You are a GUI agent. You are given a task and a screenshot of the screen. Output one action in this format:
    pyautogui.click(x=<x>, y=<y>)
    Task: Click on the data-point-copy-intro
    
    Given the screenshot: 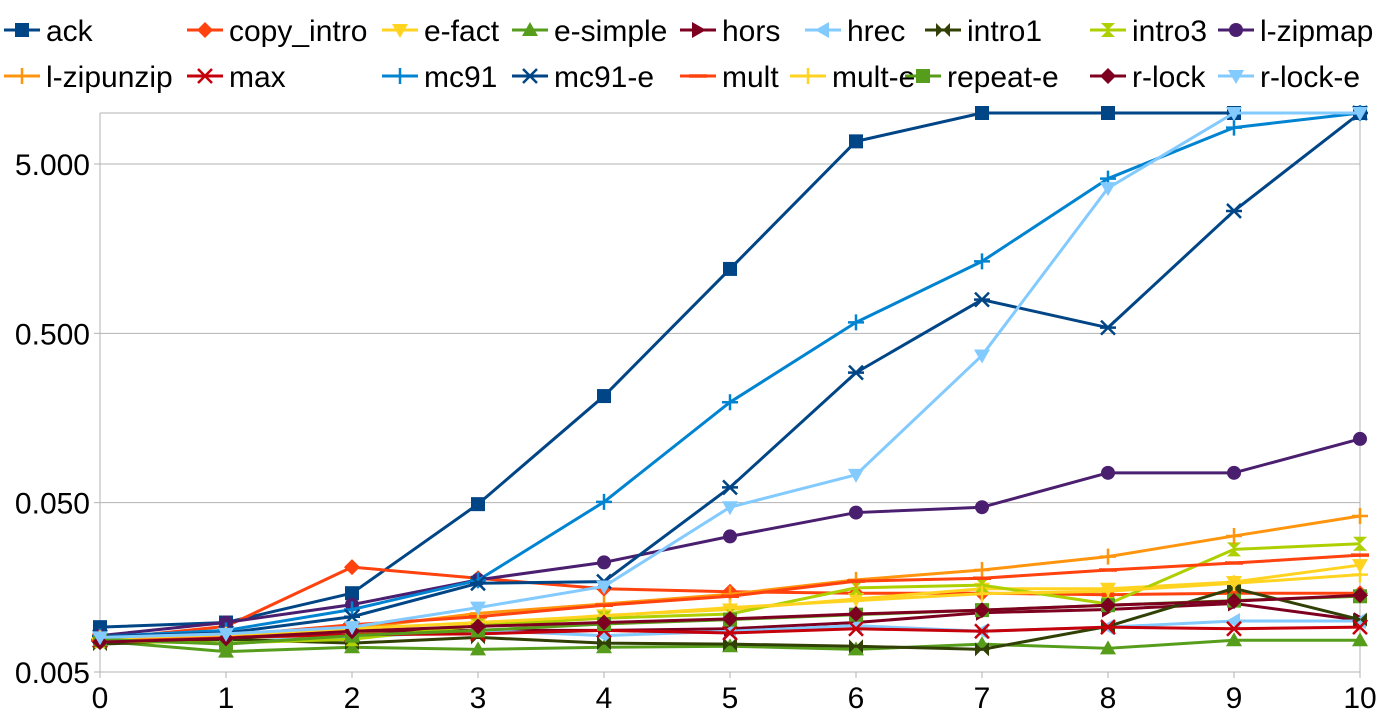 What is the action you would take?
    pyautogui.click(x=352, y=567)
    